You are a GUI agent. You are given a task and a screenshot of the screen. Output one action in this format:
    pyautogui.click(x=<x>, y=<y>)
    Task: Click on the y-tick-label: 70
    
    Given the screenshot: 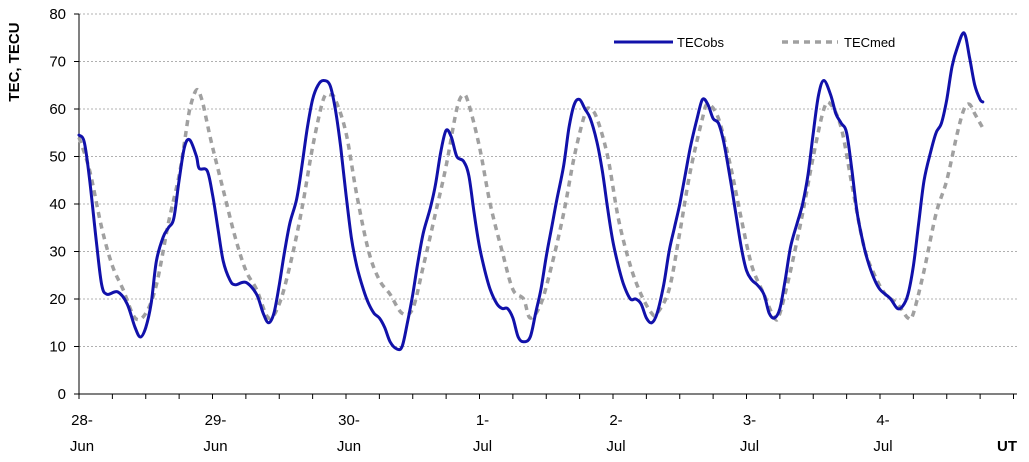 What is the action you would take?
    pyautogui.click(x=57, y=62)
    